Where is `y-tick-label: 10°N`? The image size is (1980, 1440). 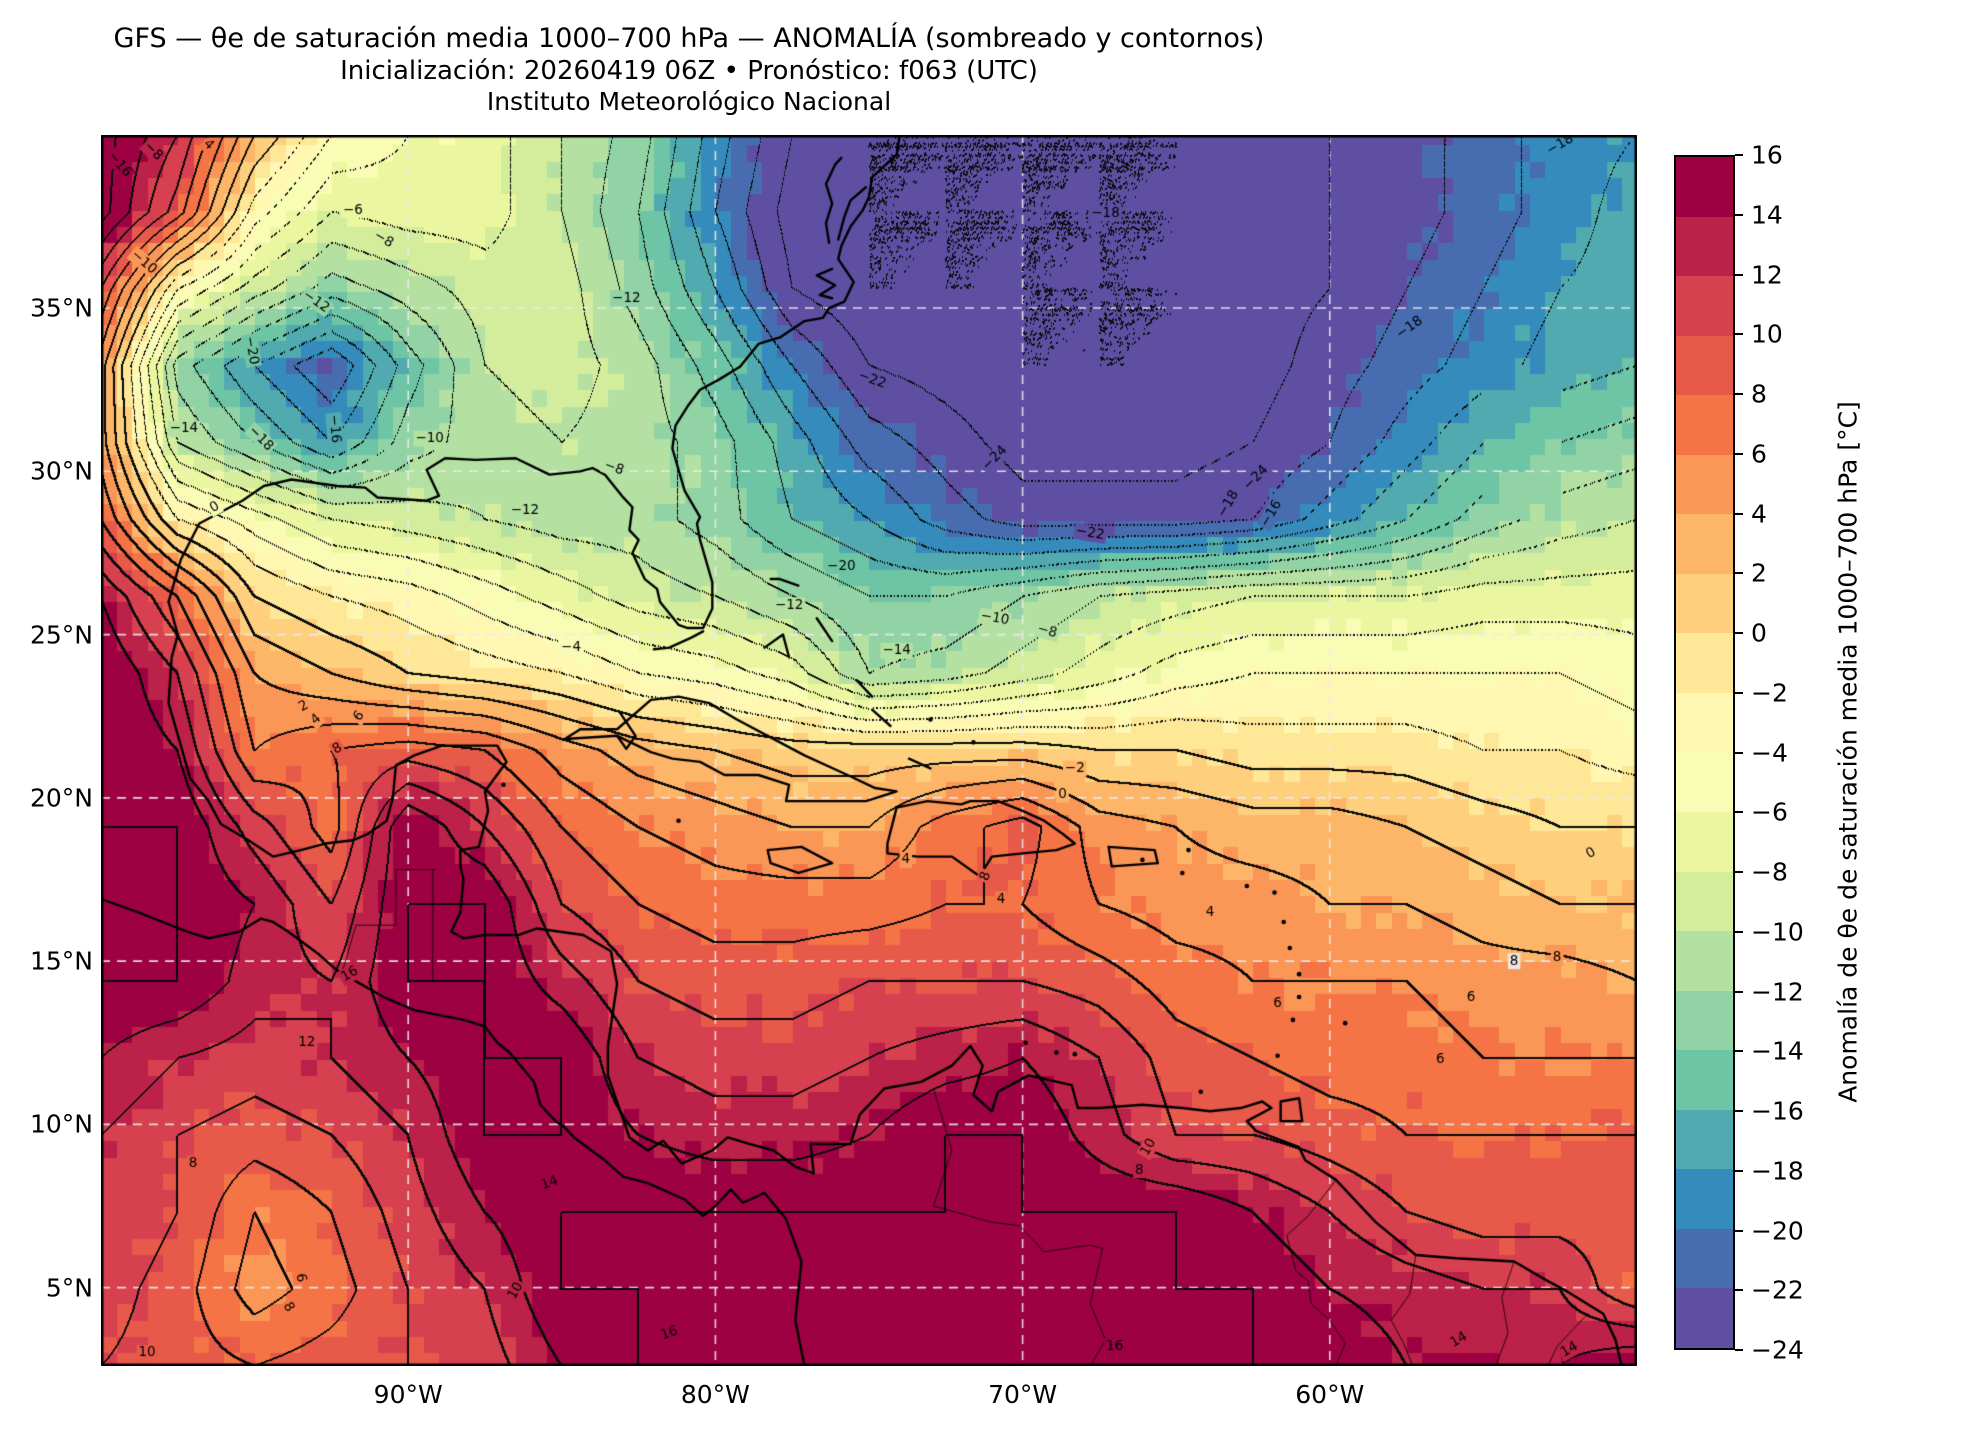
y-tick-label: 10°N is located at coordinates (61, 1124).